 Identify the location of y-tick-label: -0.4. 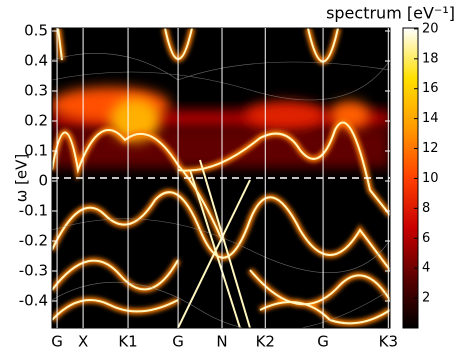
(33, 301).